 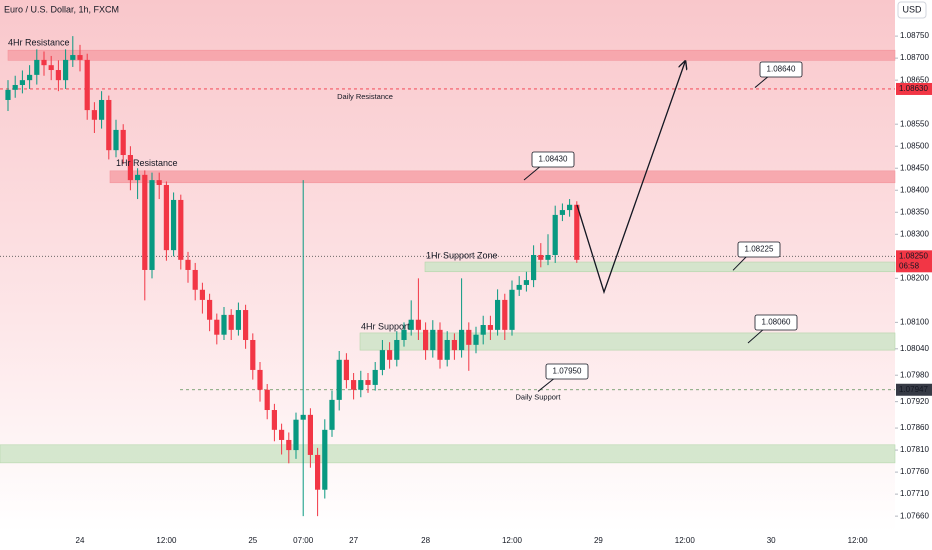 I want to click on y-tick-label: 1.08350, so click(x=914, y=211).